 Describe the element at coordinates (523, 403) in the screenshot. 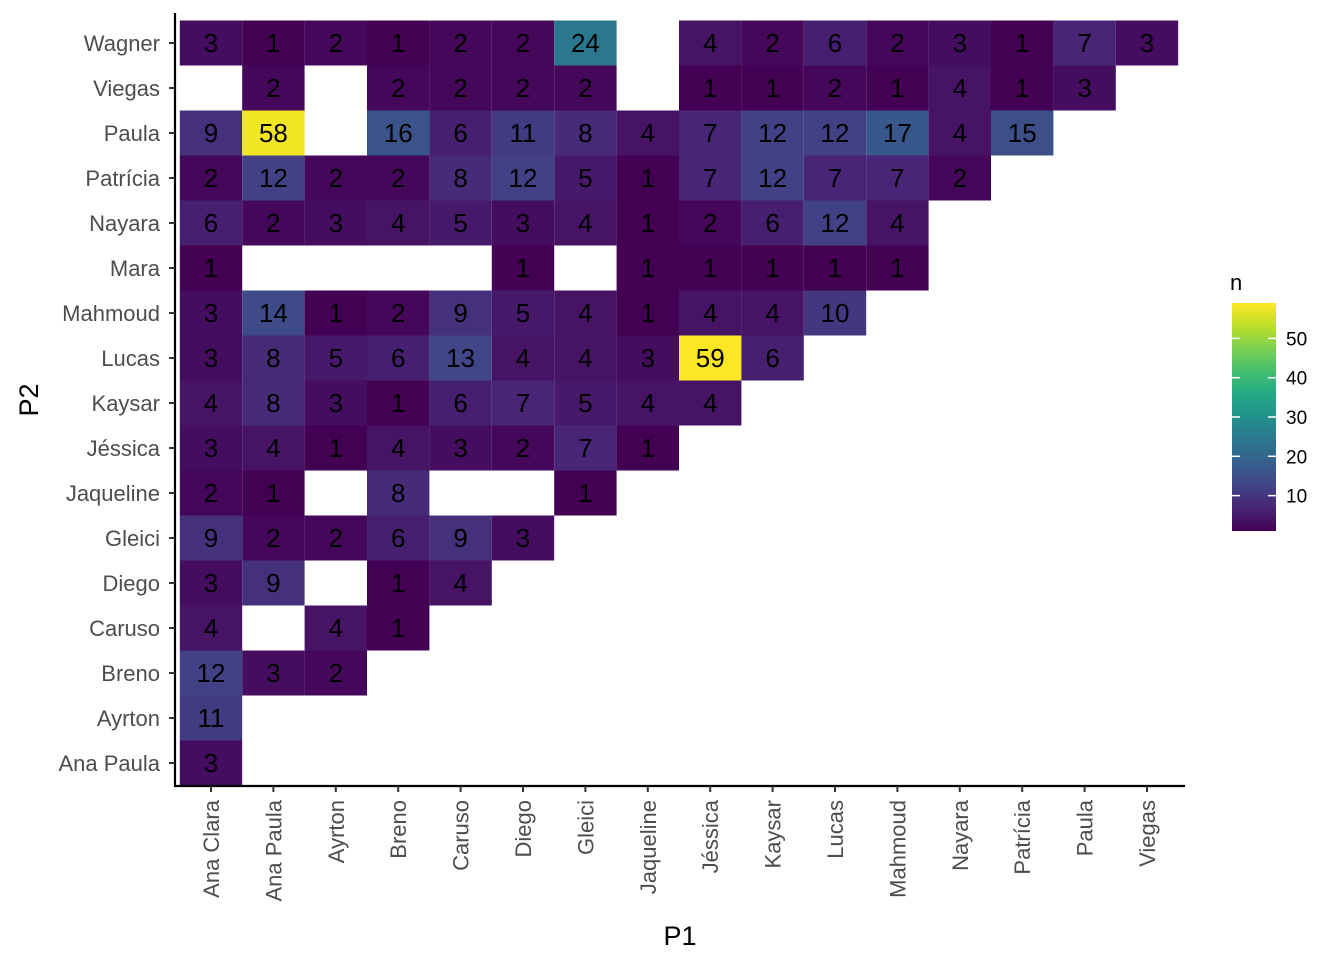

I see `cell-value-label: 7` at that location.